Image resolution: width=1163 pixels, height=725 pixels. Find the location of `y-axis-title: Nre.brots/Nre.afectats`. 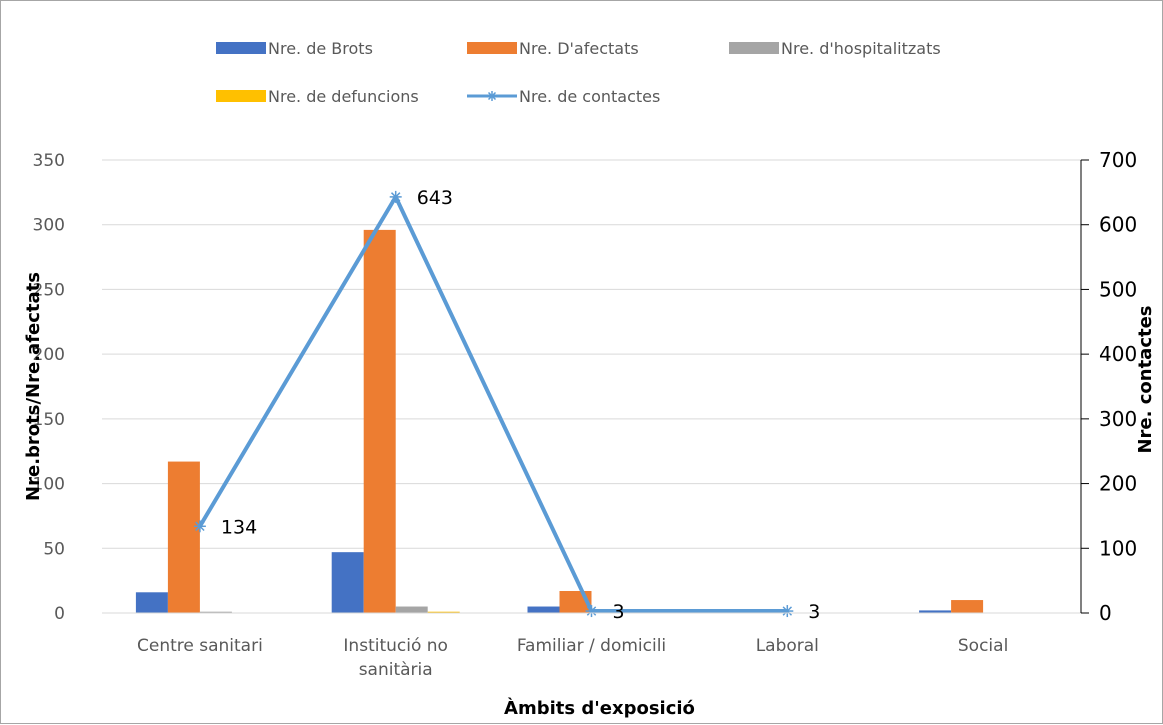

y-axis-title: Nre.brots/Nre.afectats is located at coordinates (33, 386).